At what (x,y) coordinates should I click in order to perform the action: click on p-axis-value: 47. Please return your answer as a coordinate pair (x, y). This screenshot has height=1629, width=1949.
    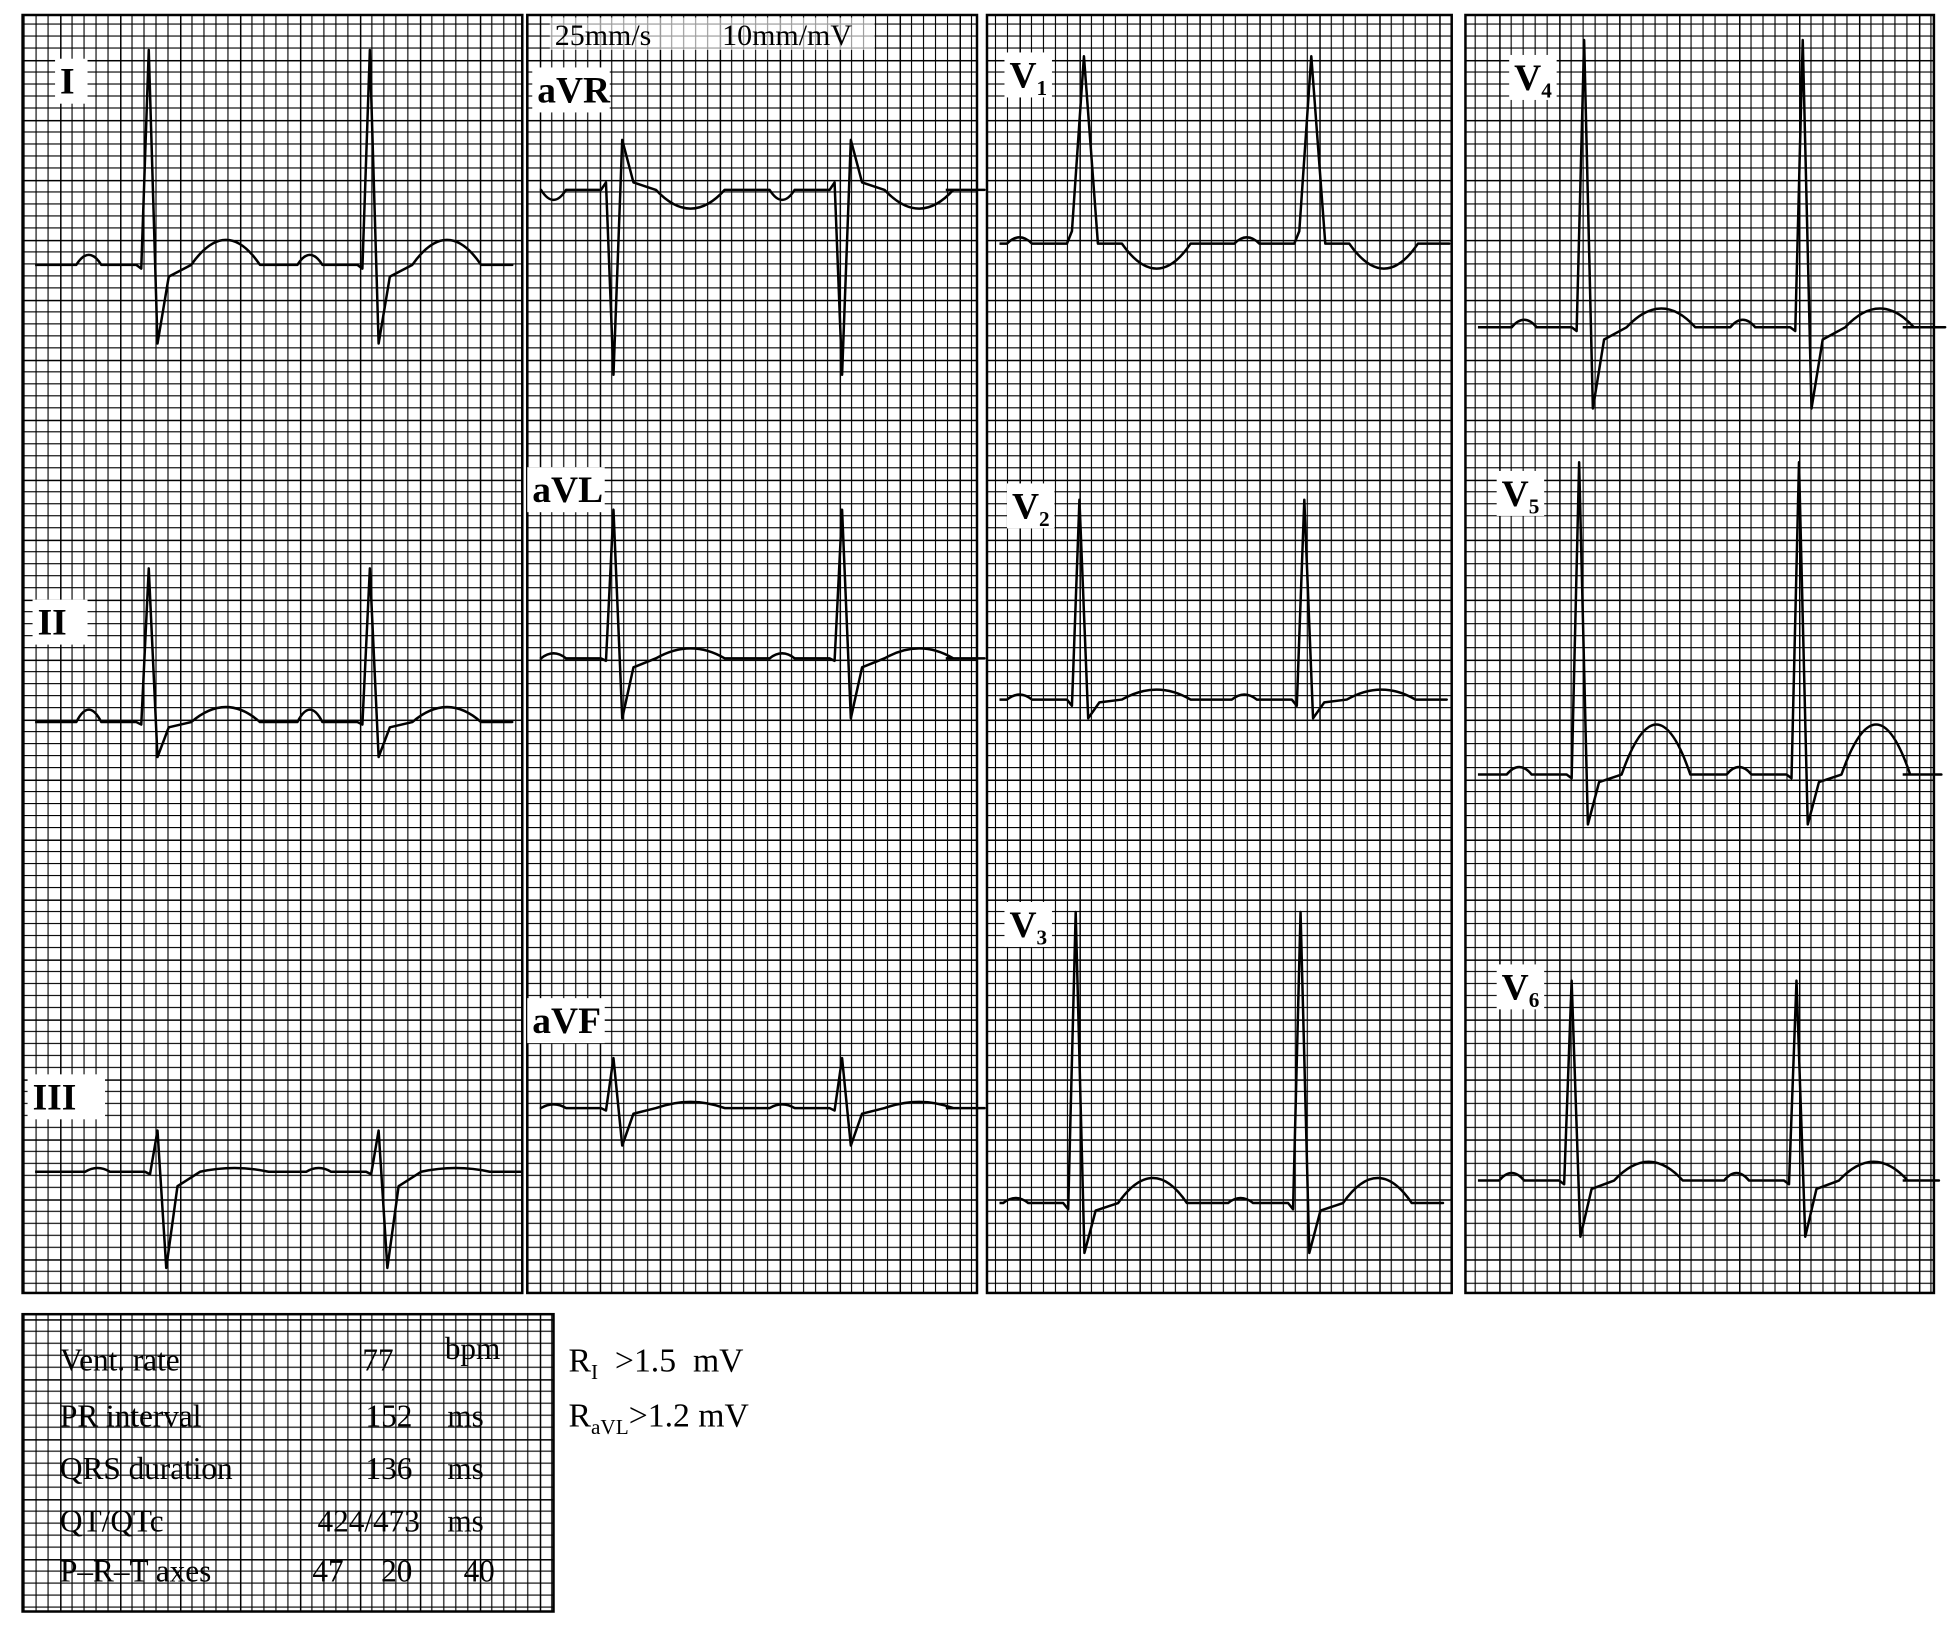
    Looking at the image, I should click on (327, 1571).